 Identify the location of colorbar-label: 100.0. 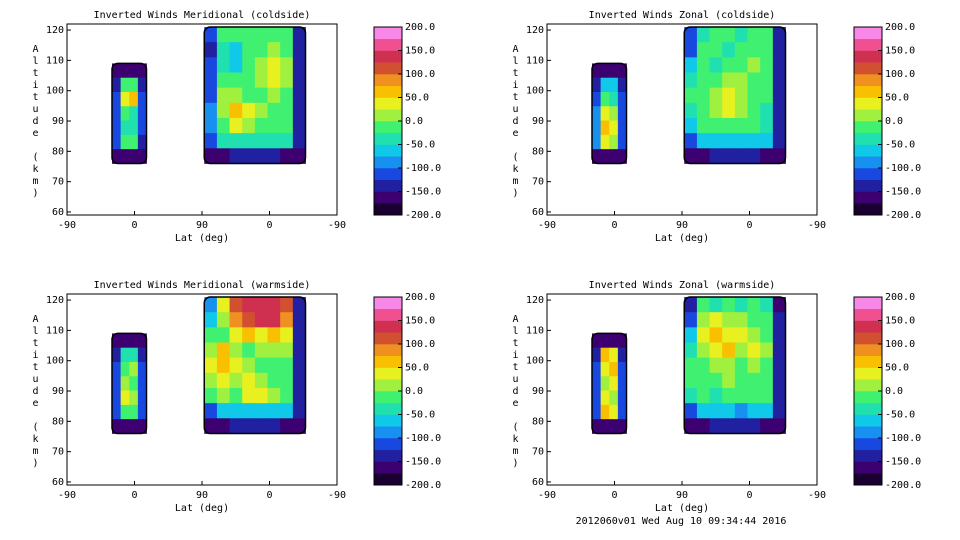
(420, 344).